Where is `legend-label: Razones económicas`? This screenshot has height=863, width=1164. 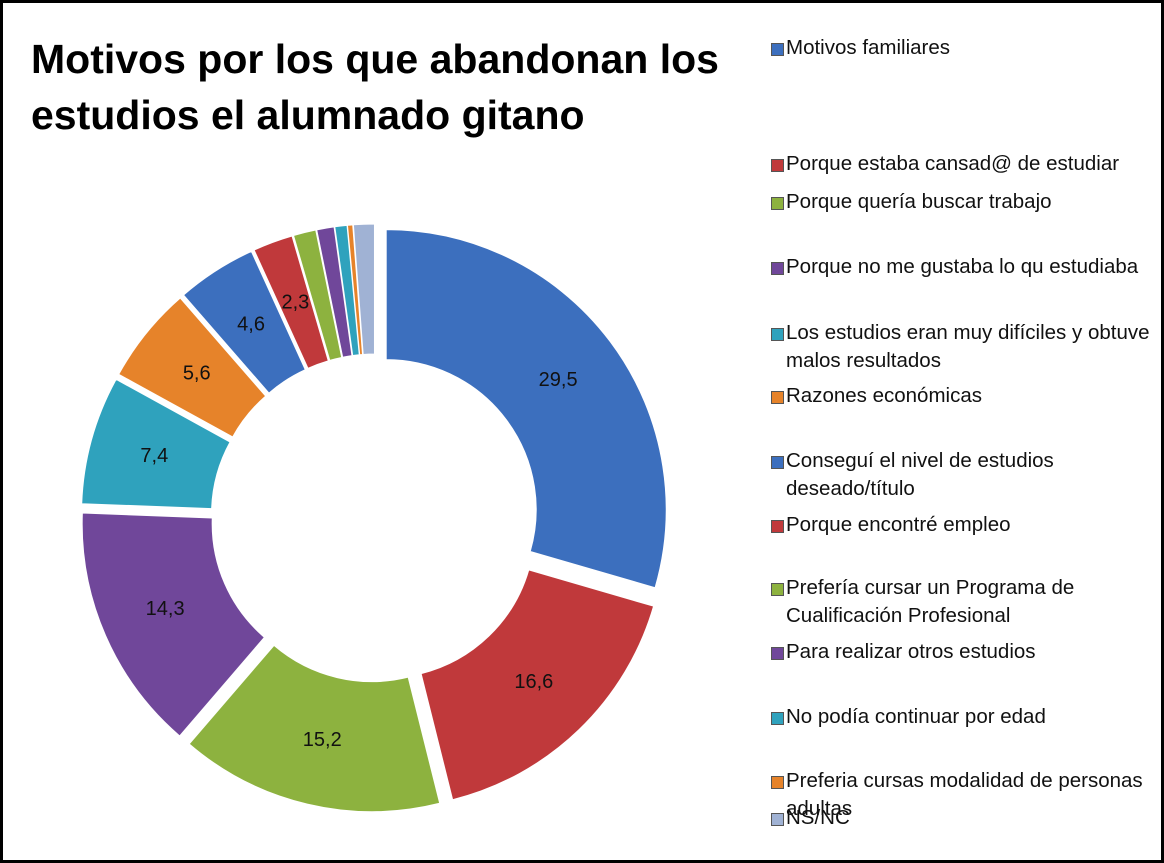
legend-label: Razones económicas is located at coordinates (884, 395).